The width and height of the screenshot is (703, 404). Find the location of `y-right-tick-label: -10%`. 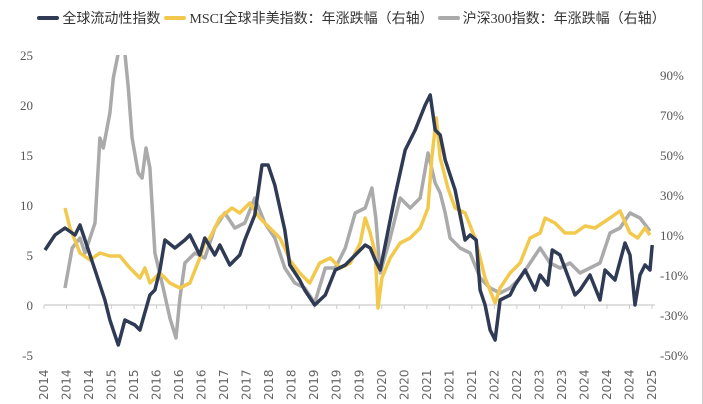

y-right-tick-label: -10% is located at coordinates (674, 275).